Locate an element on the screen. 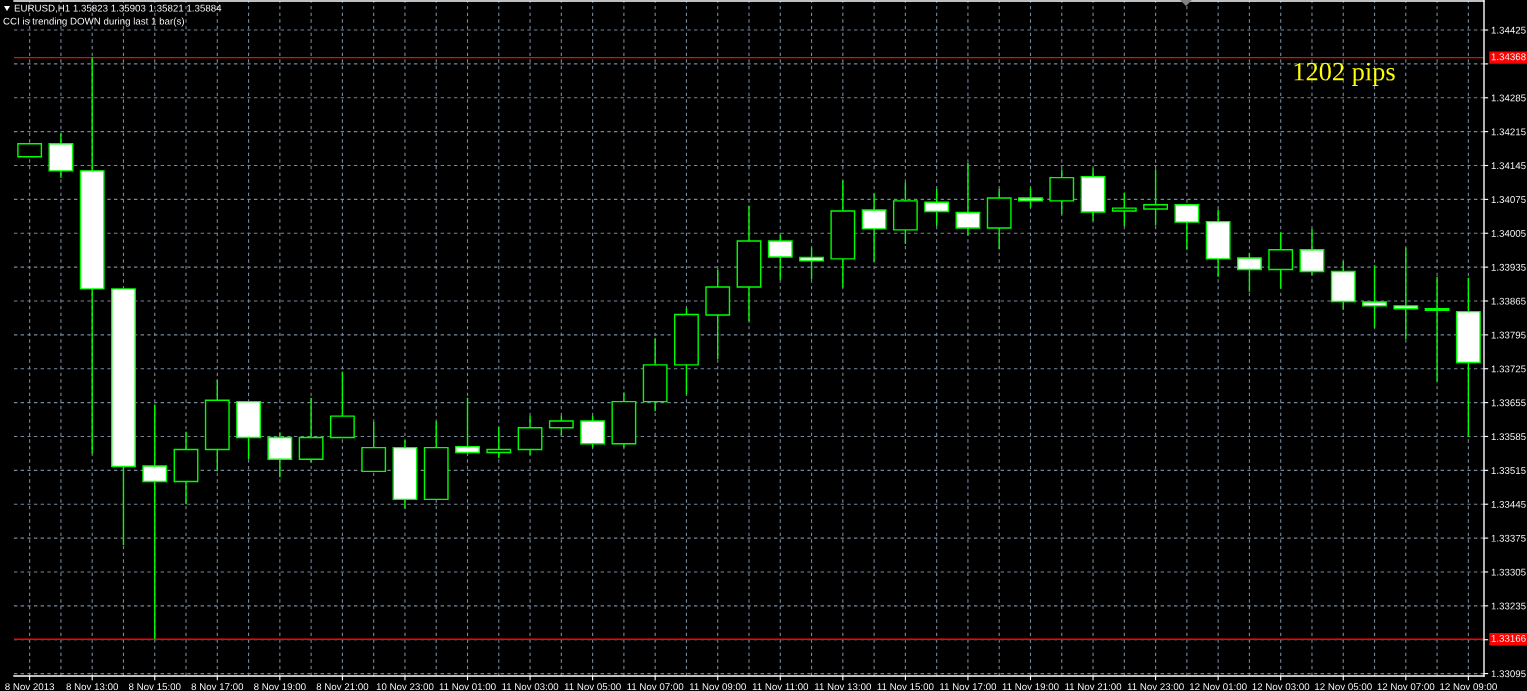 The height and width of the screenshot is (691, 1527). y-tick-label: 1.34285 is located at coordinates (1508, 98).